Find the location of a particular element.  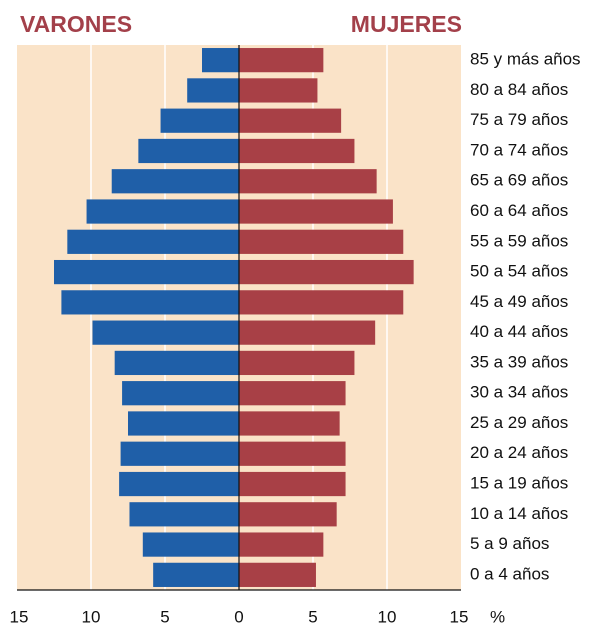

x-tick-label: 0 is located at coordinates (238, 616).